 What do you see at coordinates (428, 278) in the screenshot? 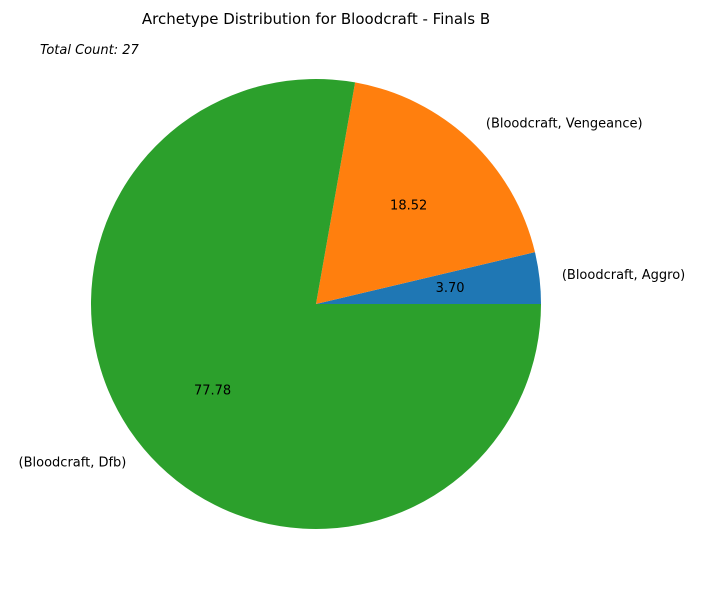
I see `pie-slice-bloodcraft-aggro` at bounding box center [428, 278].